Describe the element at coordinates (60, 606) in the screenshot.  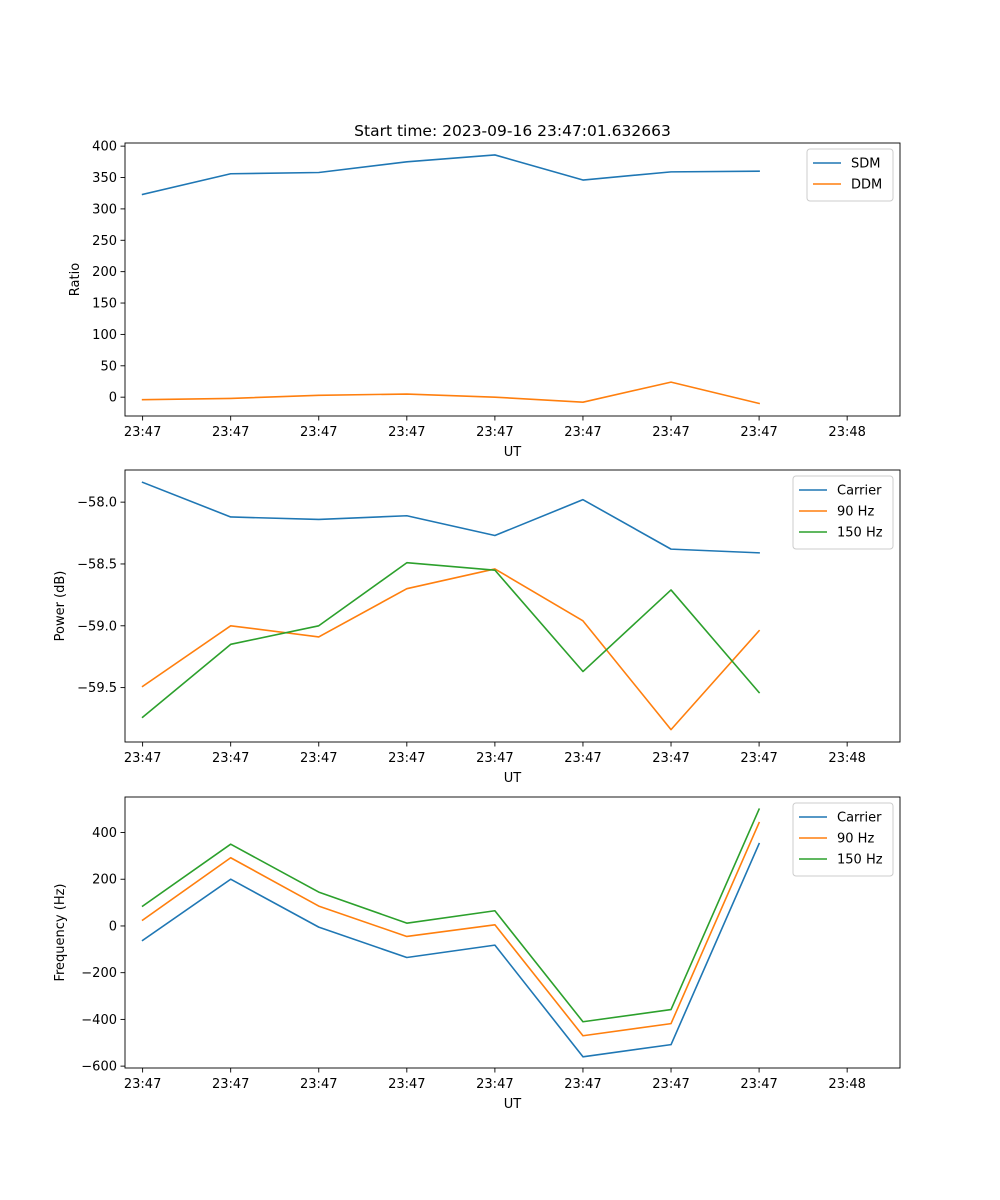
I see `y-axis-label: Power (dB)` at that location.